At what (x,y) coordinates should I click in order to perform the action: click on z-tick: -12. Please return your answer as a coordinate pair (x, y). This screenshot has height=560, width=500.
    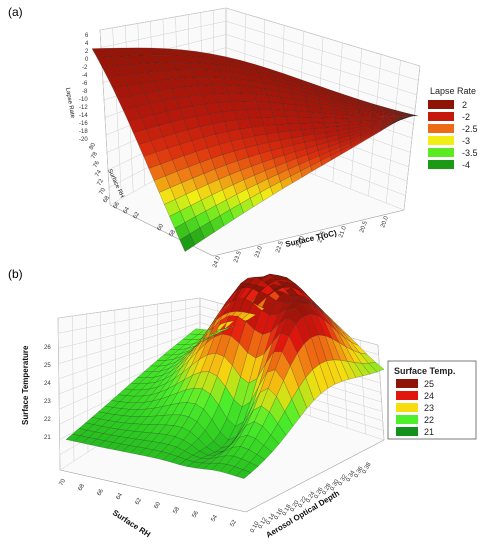
    Looking at the image, I should click on (83, 108).